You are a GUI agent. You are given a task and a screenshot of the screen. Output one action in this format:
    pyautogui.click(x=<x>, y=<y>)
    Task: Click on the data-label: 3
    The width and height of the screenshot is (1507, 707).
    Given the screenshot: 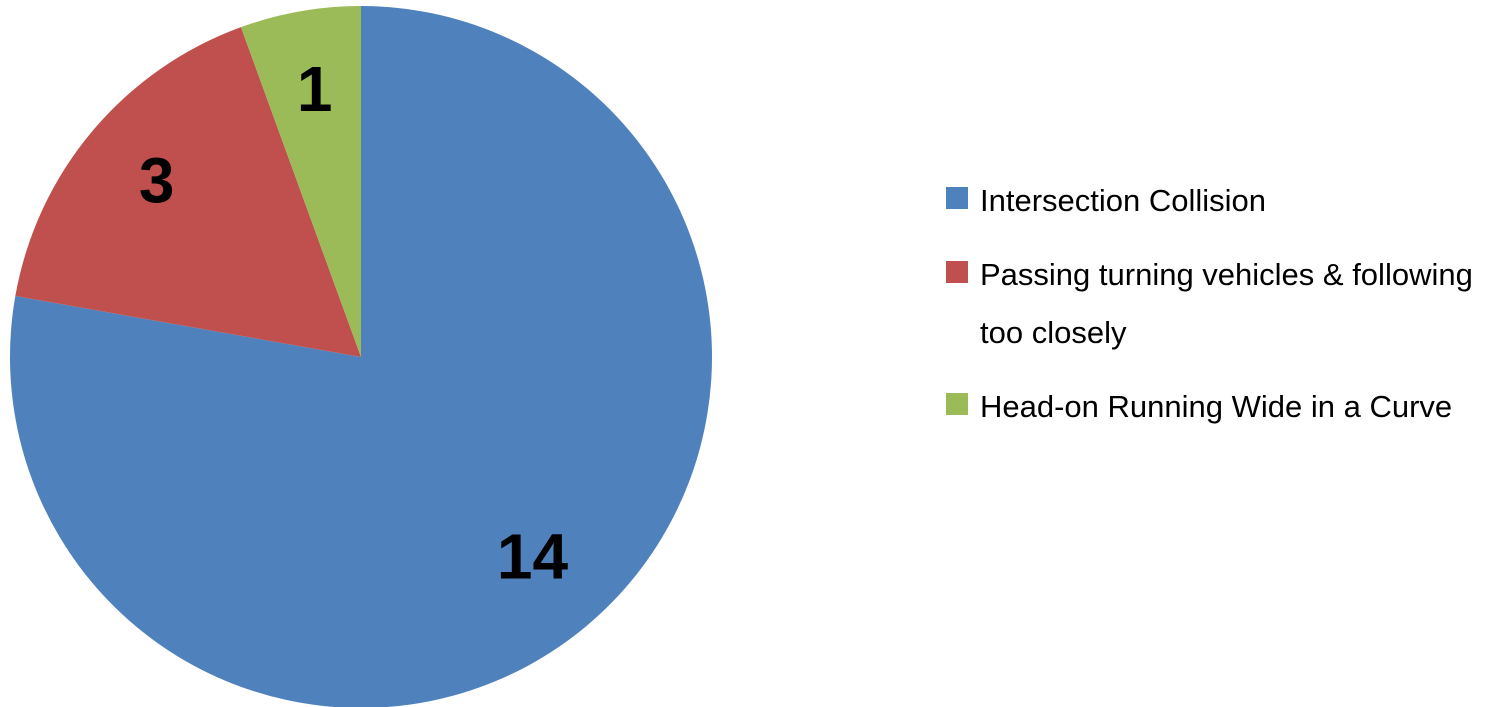 What is the action you would take?
    pyautogui.click(x=157, y=180)
    